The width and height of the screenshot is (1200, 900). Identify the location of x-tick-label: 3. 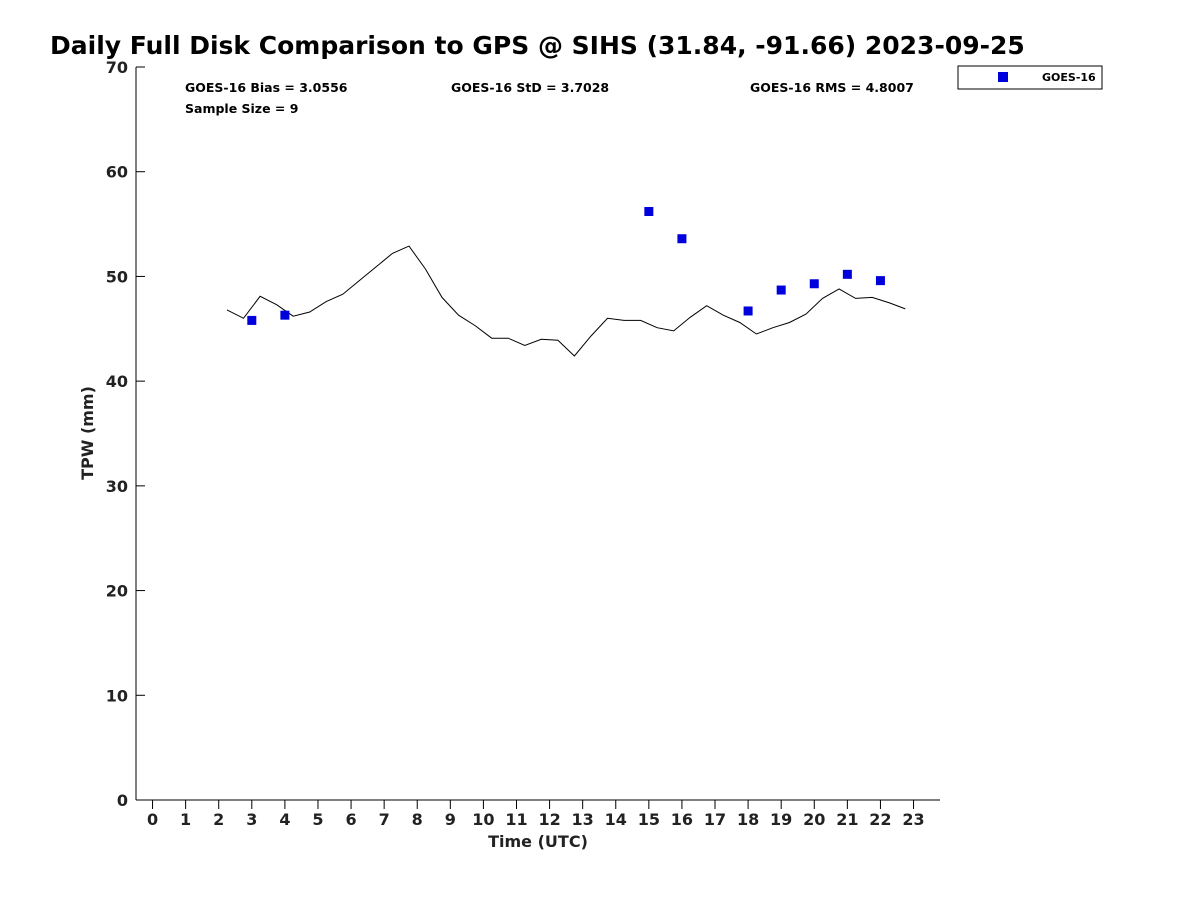
(251, 819).